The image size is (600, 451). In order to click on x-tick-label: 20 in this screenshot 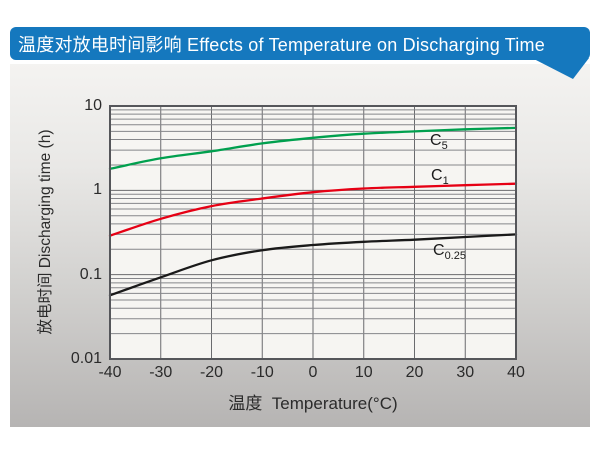, I will do `click(414, 372)`.